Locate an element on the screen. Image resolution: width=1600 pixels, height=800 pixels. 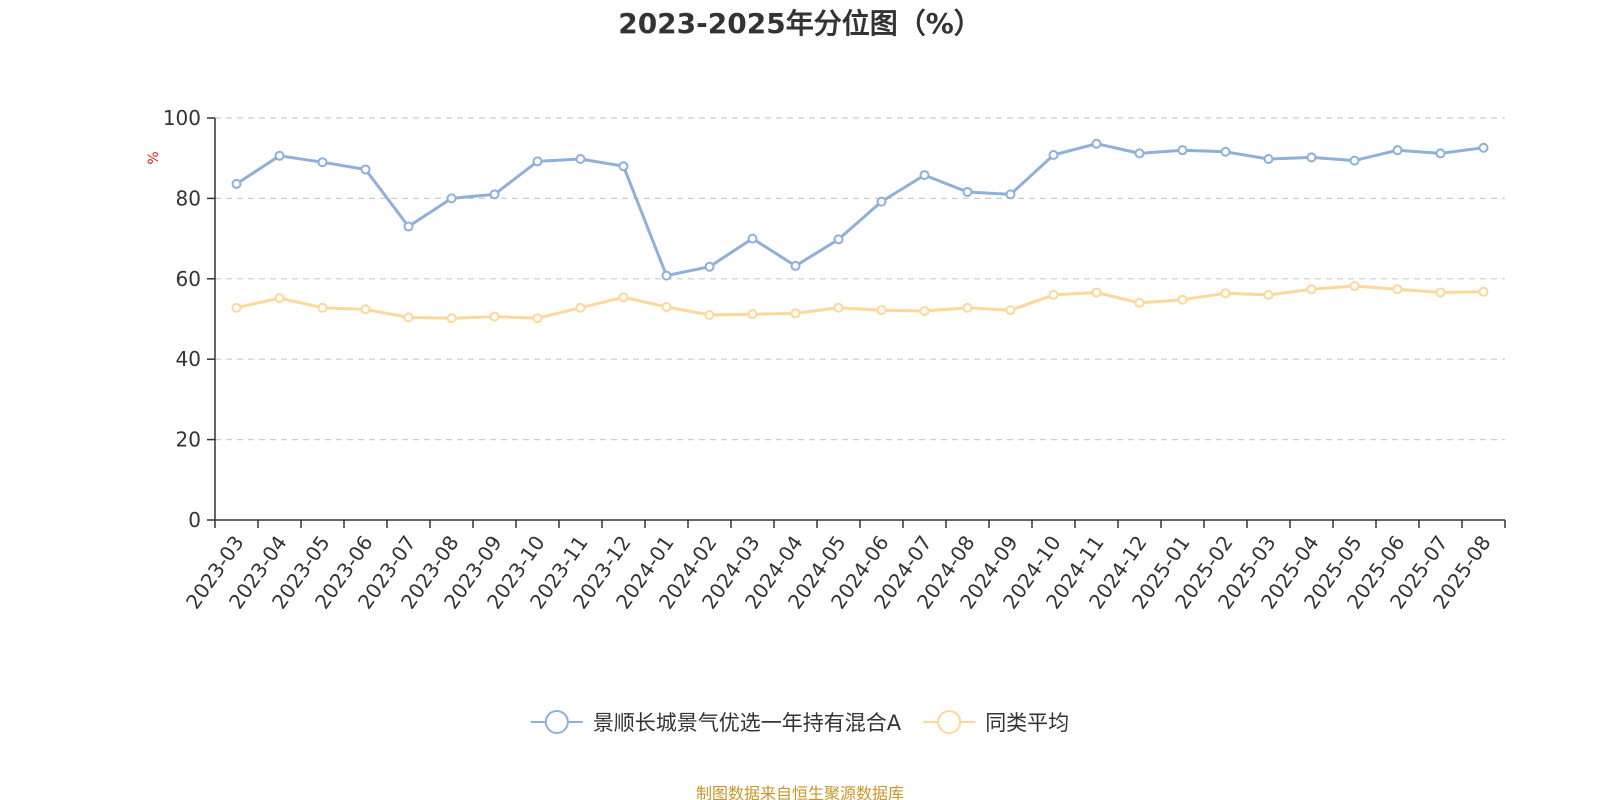
y-tick-label: 60 is located at coordinates (188, 279).